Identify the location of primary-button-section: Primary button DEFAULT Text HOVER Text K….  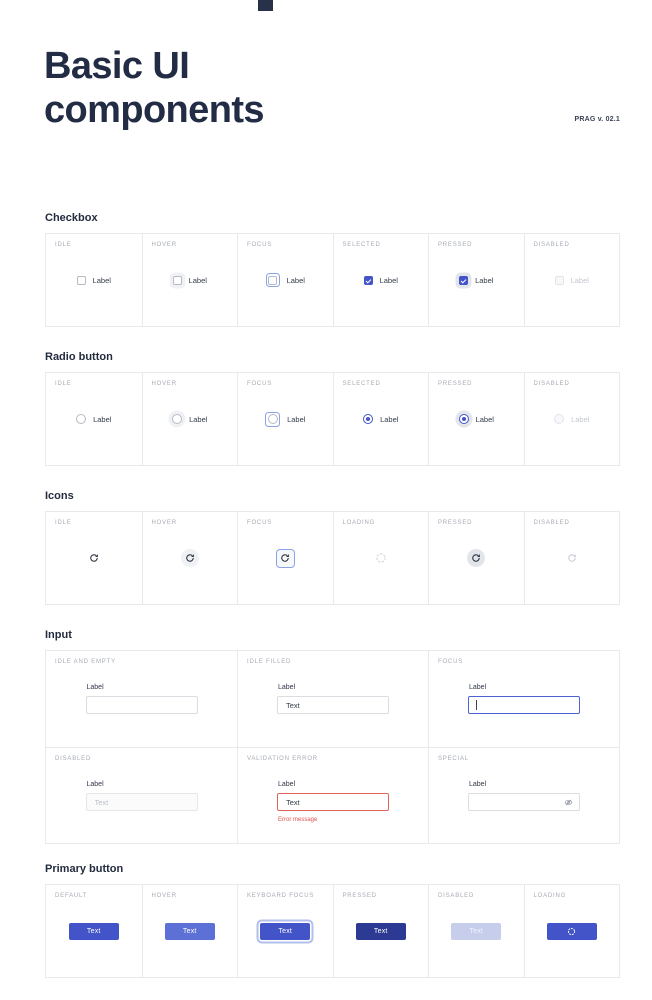
(332, 920).